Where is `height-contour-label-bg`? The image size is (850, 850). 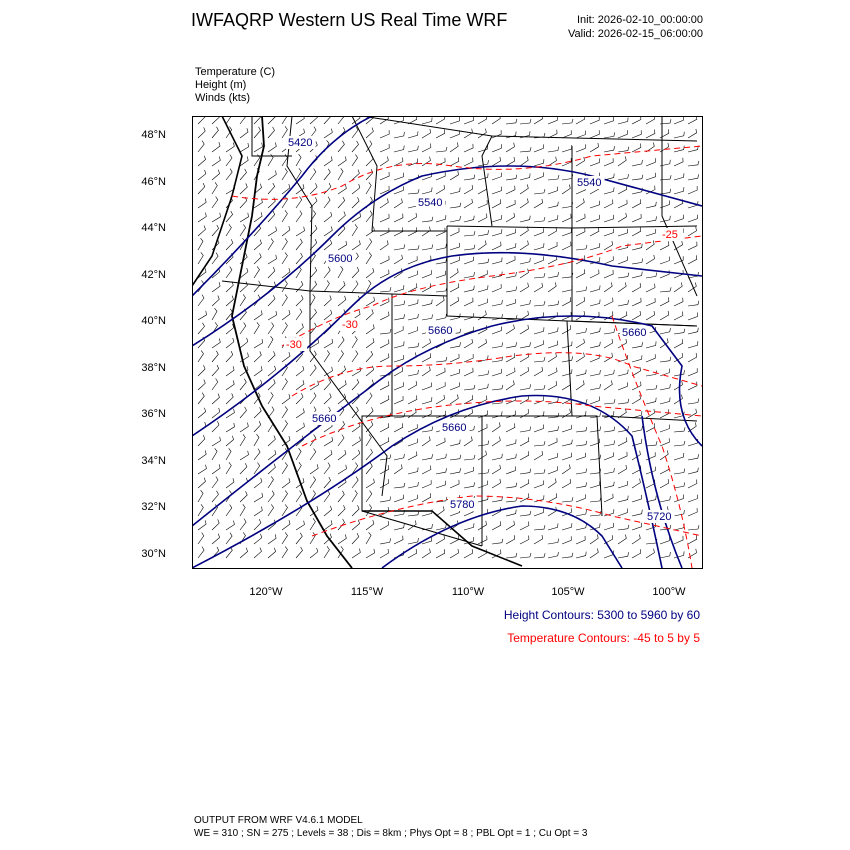 height-contour-label-bg is located at coordinates (463, 504).